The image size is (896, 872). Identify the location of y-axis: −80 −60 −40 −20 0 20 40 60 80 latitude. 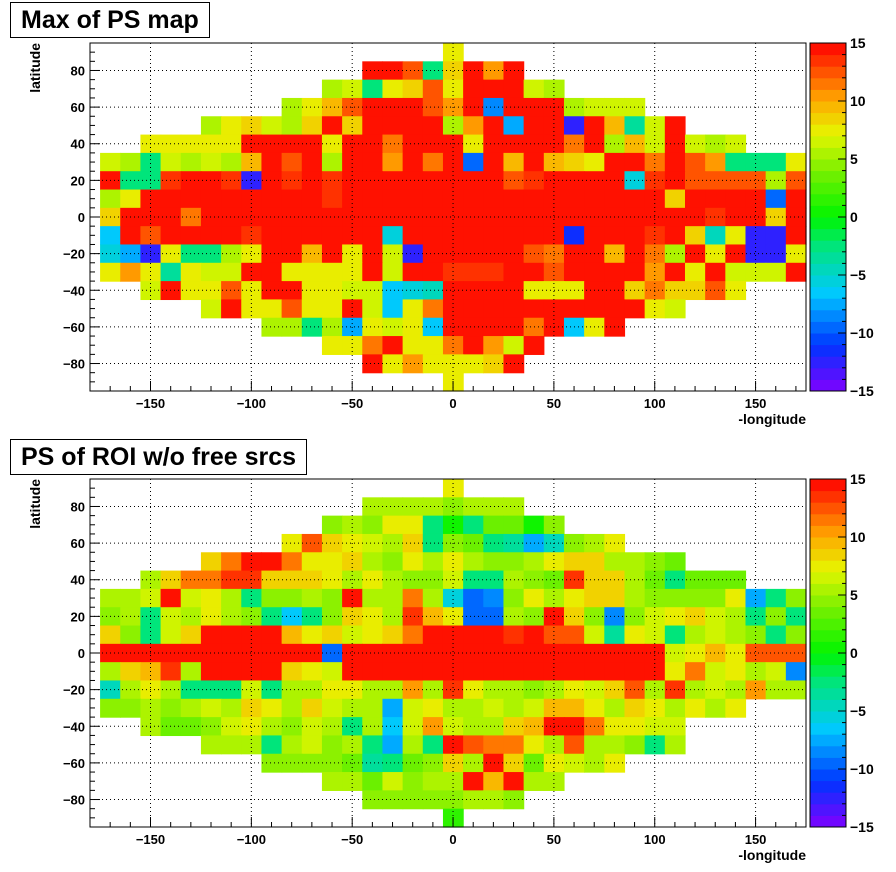
(63, 217).